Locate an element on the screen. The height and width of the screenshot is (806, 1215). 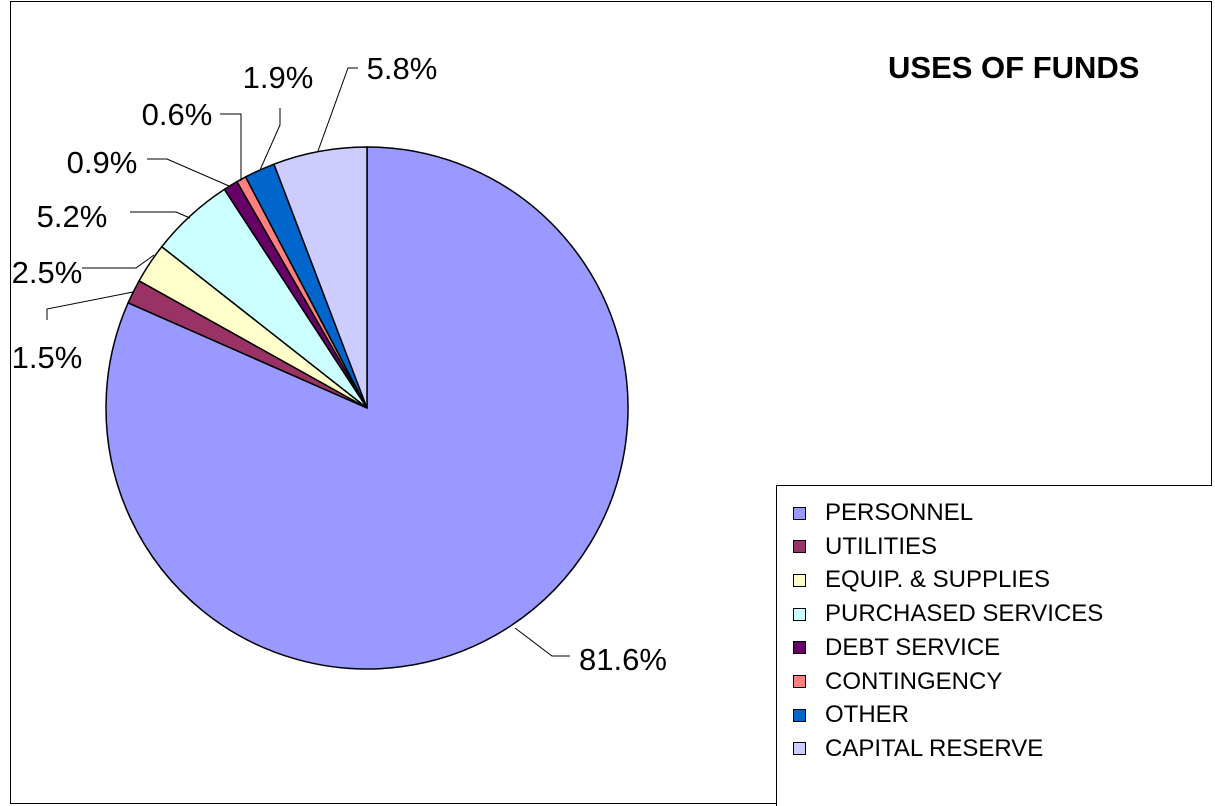
legend-item: EQUIP. & SUPPLIES is located at coordinates (921, 580).